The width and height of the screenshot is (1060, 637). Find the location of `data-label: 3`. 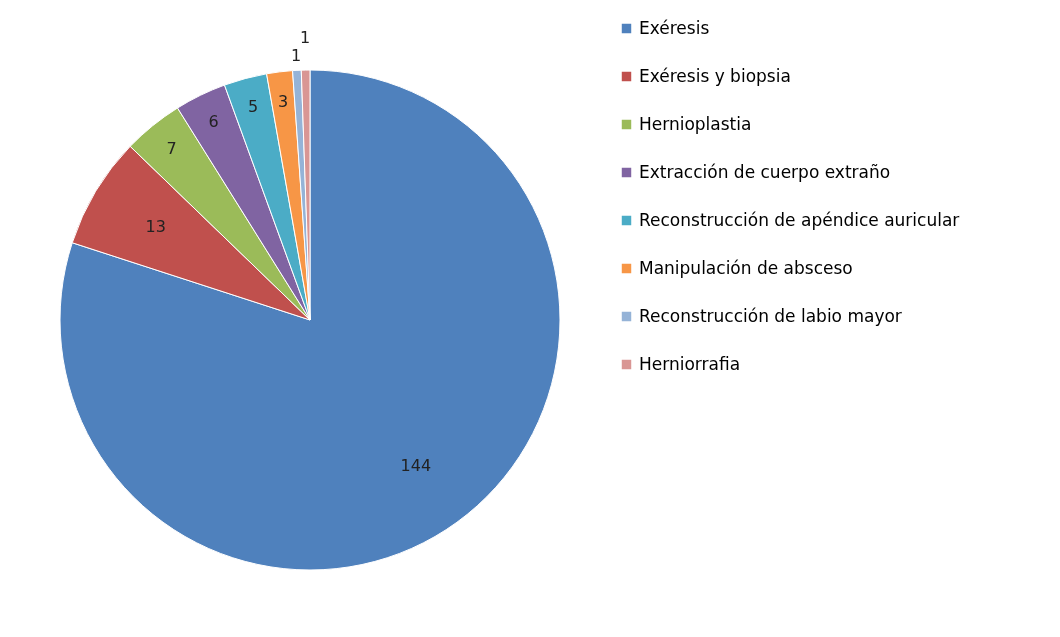

data-label: 3 is located at coordinates (283, 101).